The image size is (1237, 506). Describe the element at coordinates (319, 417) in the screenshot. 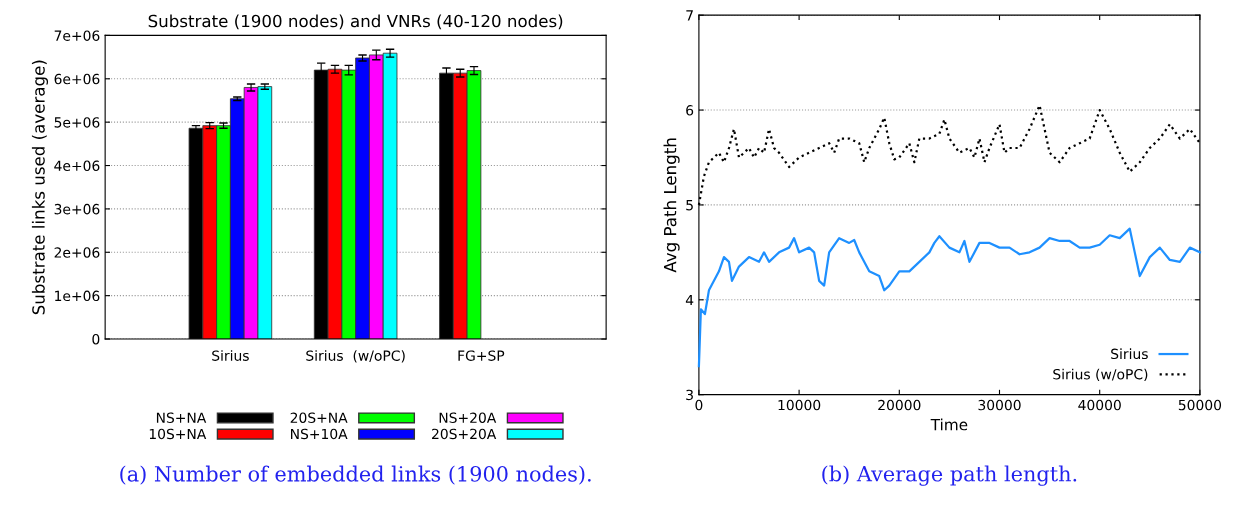

I see `legend-label: 20S+NA` at that location.